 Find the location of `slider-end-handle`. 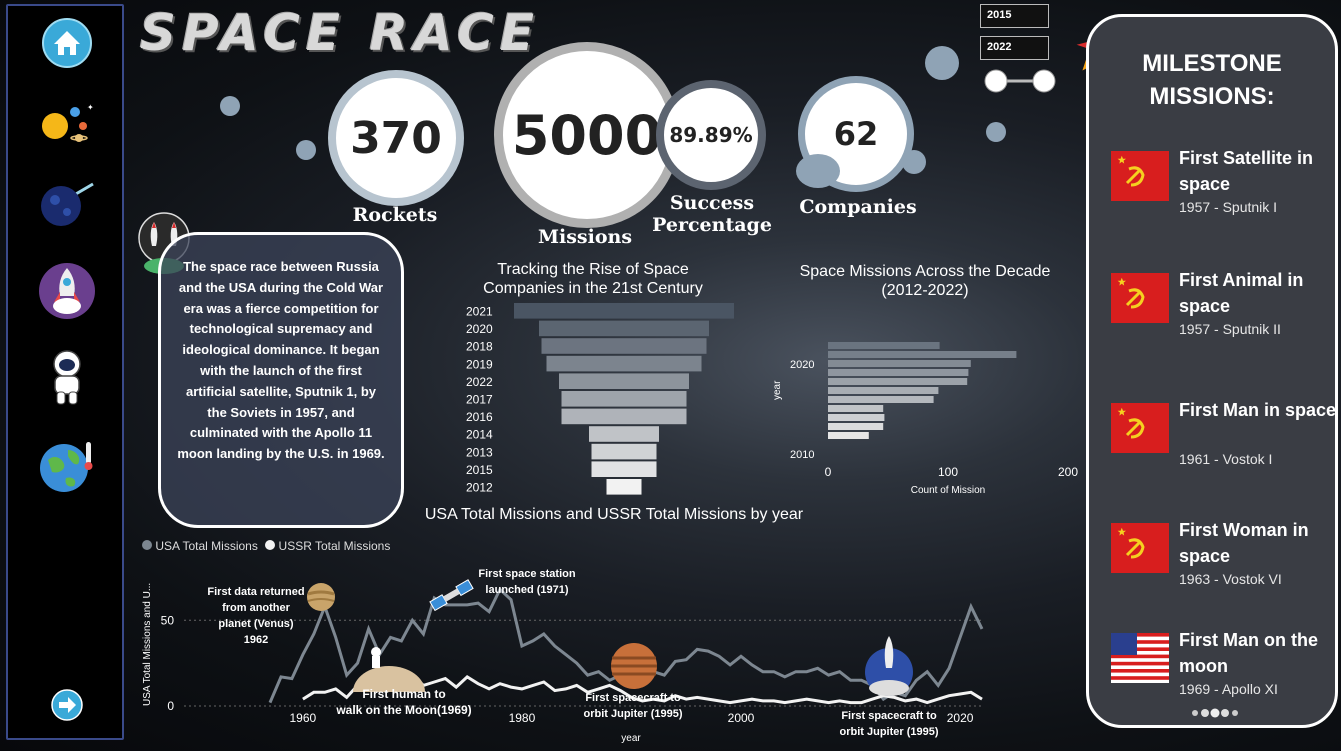

slider-end-handle is located at coordinates (1044, 81).